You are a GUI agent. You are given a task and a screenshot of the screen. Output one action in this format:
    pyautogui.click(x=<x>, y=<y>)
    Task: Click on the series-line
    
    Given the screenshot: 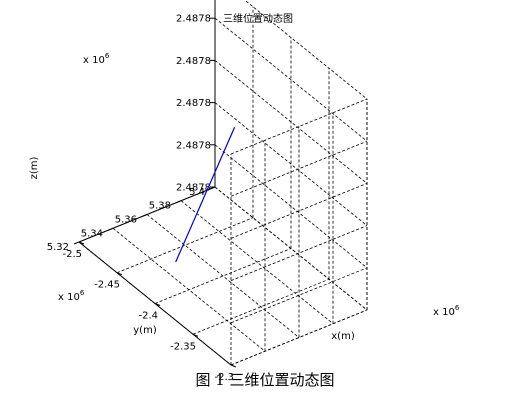 What is the action you would take?
    pyautogui.click(x=205, y=194)
    